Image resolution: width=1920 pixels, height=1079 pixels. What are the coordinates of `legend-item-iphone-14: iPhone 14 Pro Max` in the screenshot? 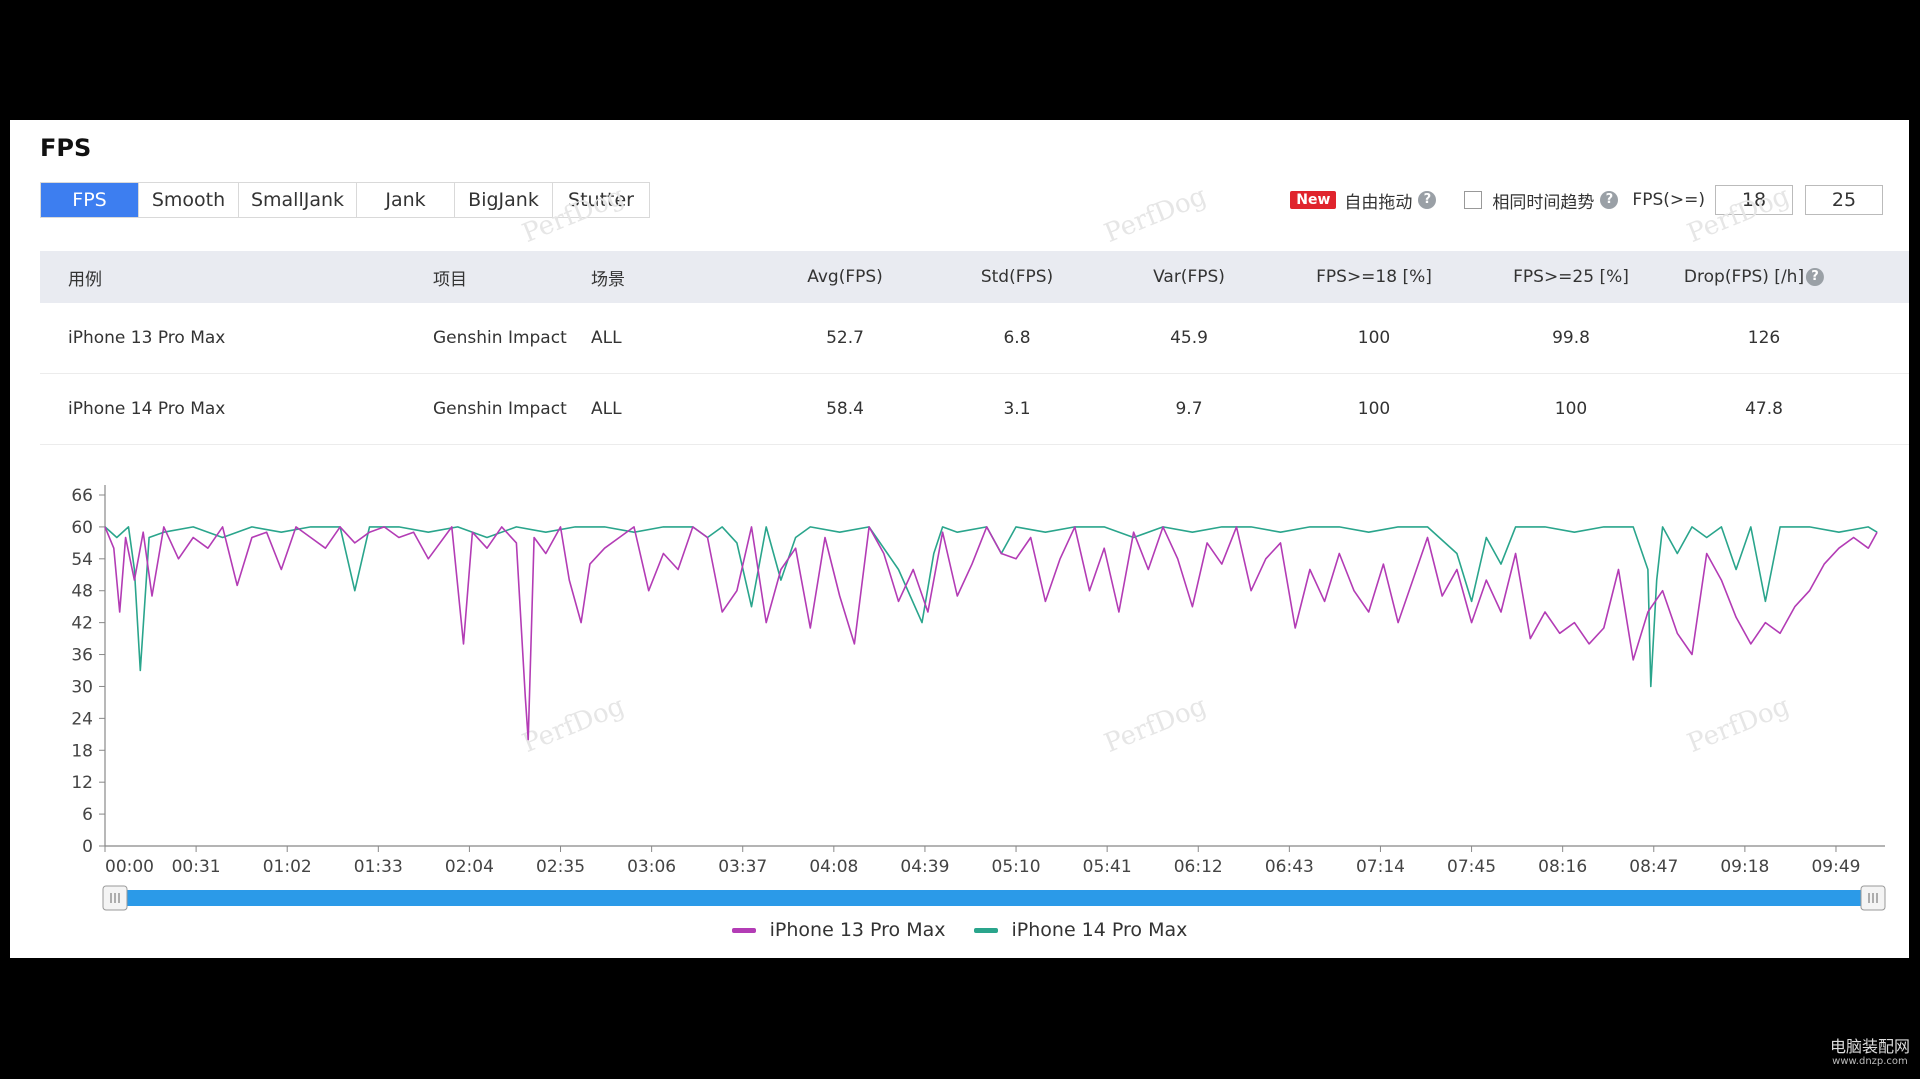 It's located at (1080, 930).